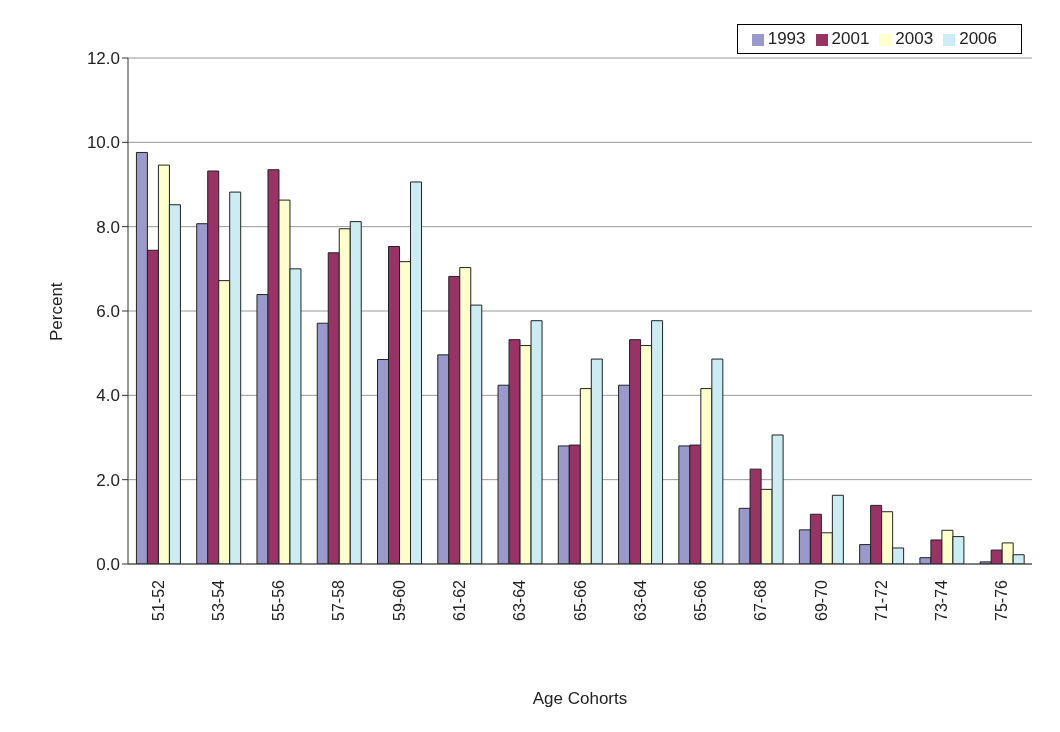 The width and height of the screenshot is (1060, 732). What do you see at coordinates (881, 600) in the screenshot?
I see `x-tick-label: 71-72` at bounding box center [881, 600].